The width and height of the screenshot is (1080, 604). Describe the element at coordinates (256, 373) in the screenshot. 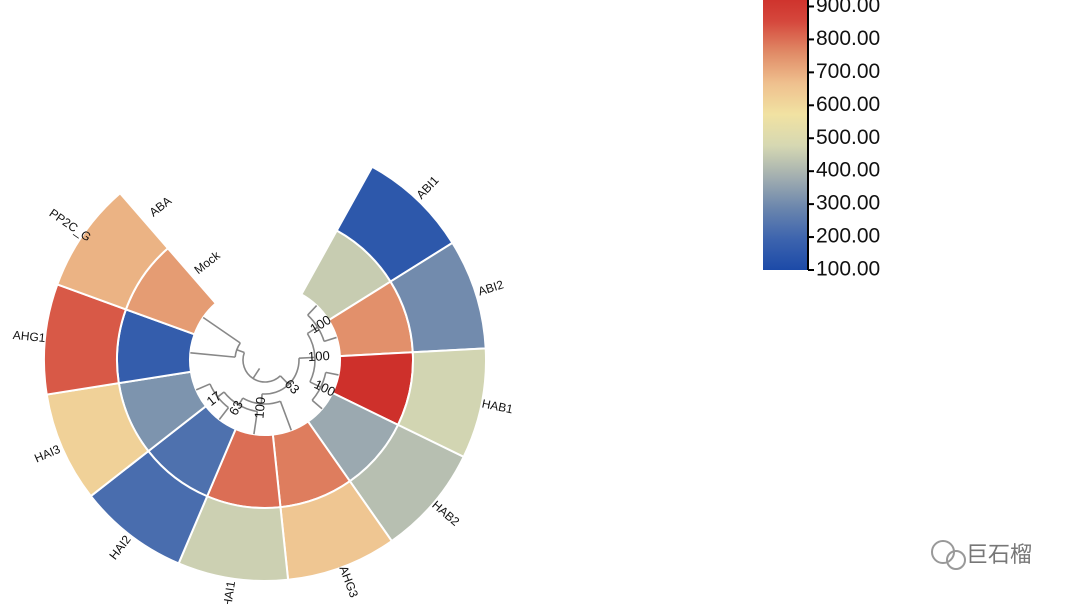

I see `tree-root` at that location.